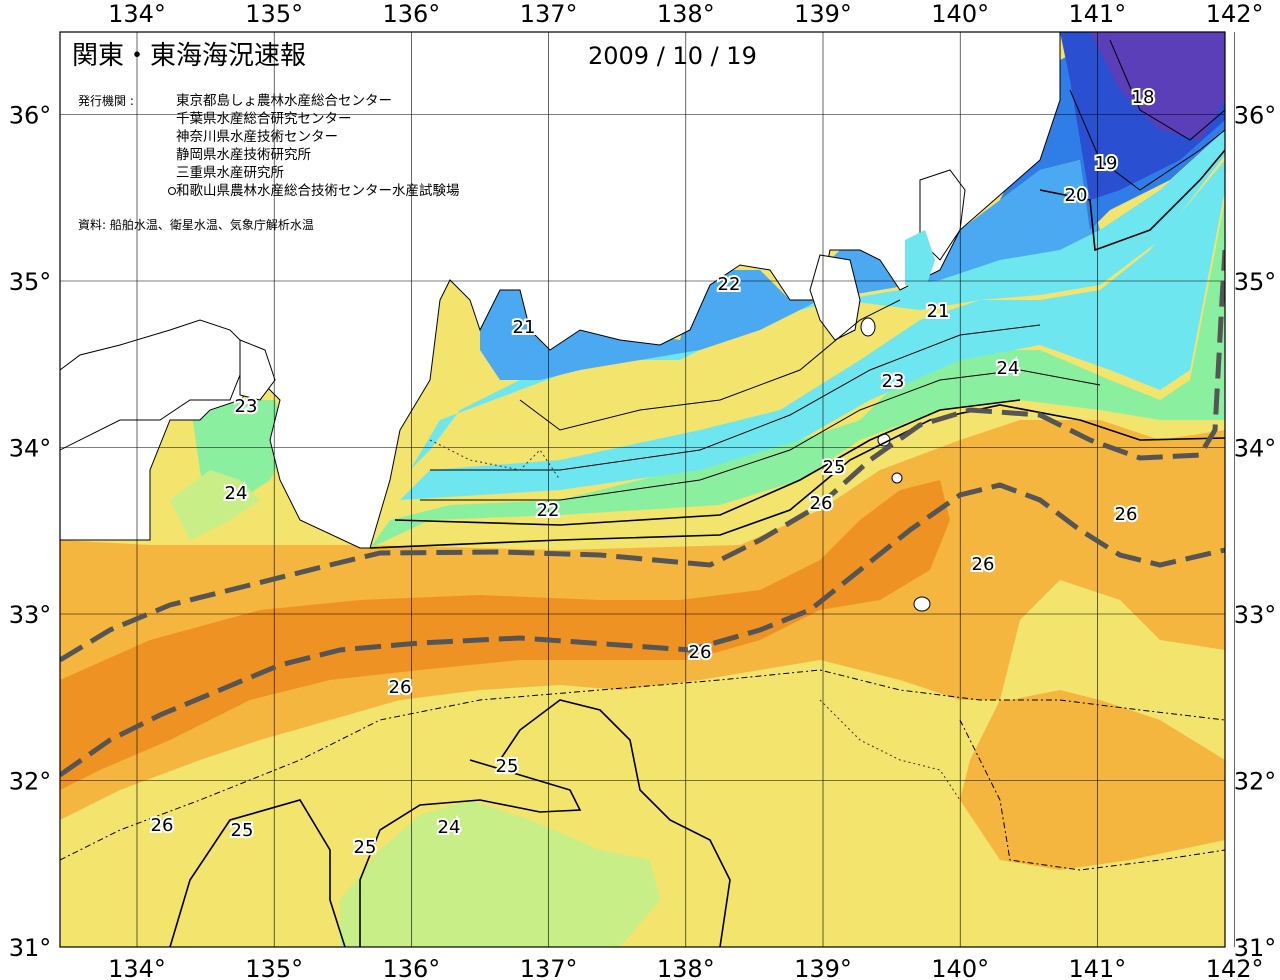 The image size is (1280, 980). What do you see at coordinates (835, 297) in the screenshot?
I see `izu-peninsula` at bounding box center [835, 297].